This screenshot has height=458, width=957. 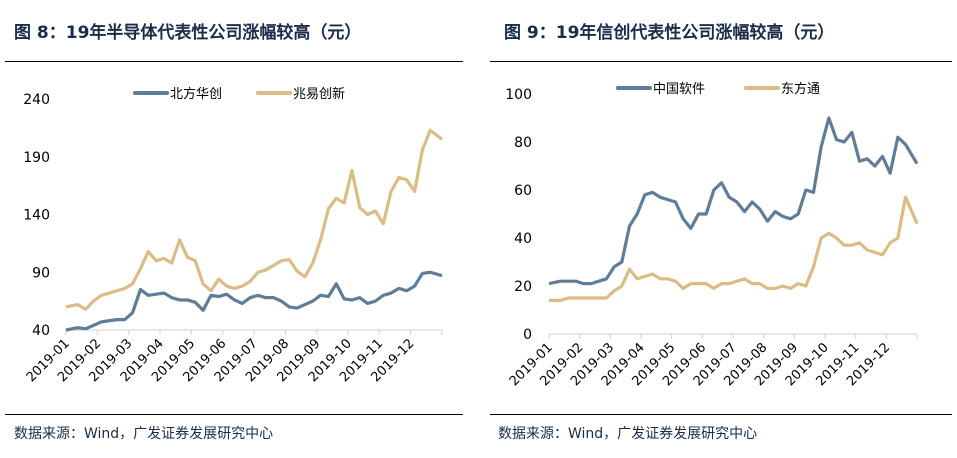 I want to click on y-tick-label: 90, so click(x=41, y=273).